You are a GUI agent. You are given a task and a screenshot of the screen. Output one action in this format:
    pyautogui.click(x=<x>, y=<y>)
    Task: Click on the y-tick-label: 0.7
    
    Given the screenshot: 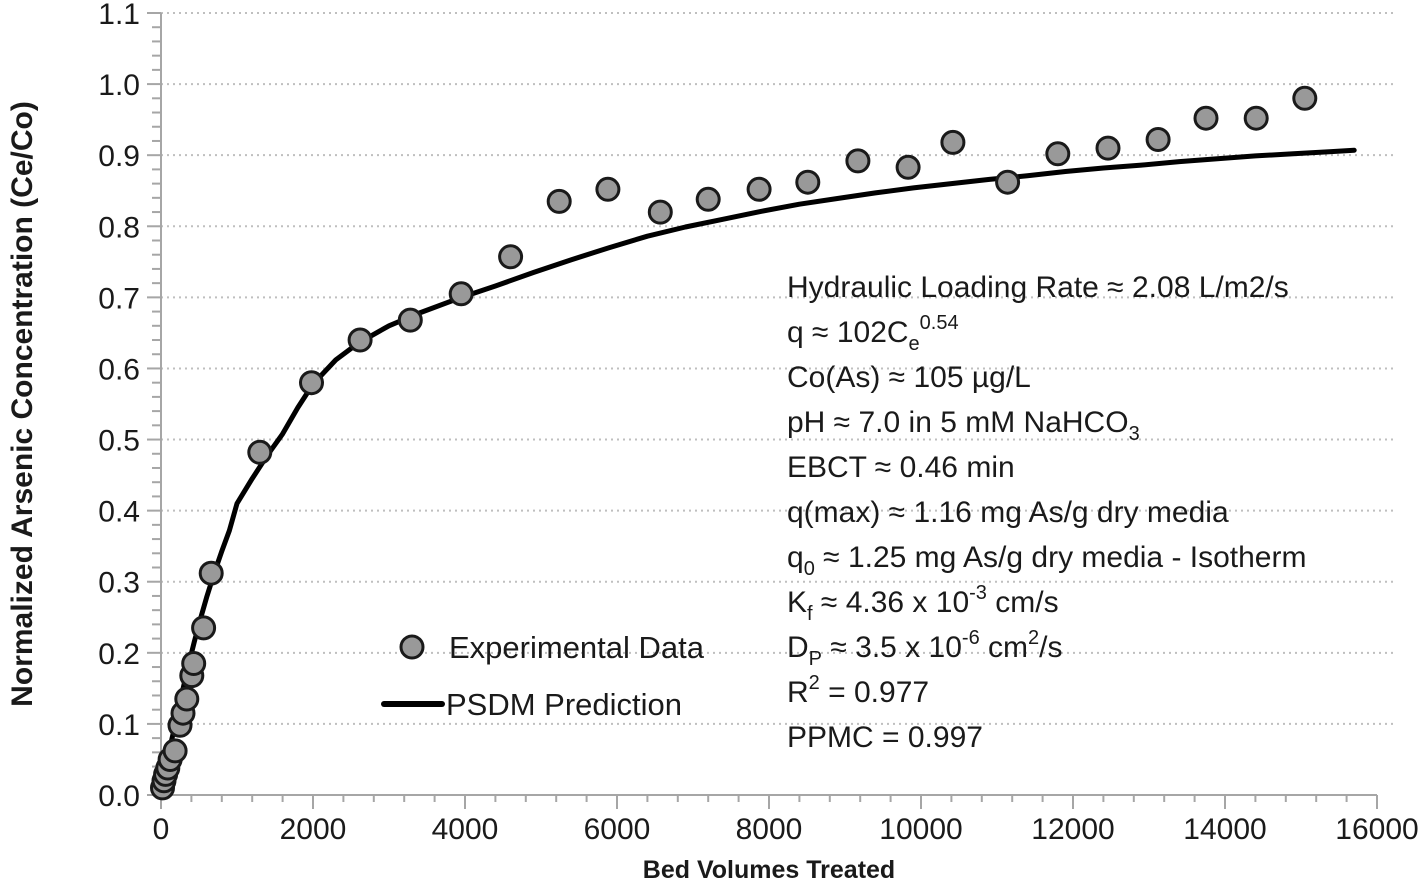 What is the action you would take?
    pyautogui.click(x=119, y=298)
    